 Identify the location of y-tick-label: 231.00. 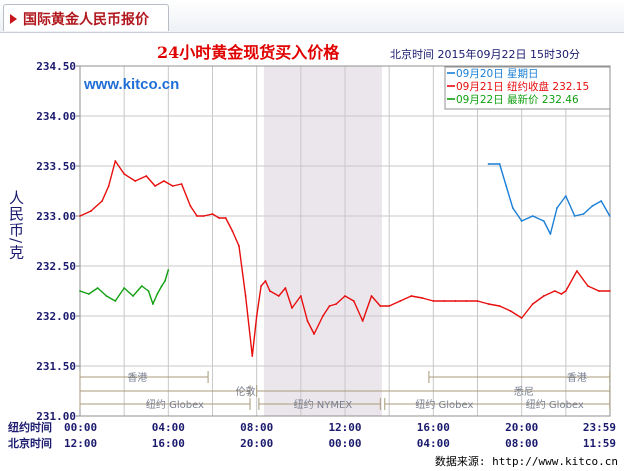
(56, 416).